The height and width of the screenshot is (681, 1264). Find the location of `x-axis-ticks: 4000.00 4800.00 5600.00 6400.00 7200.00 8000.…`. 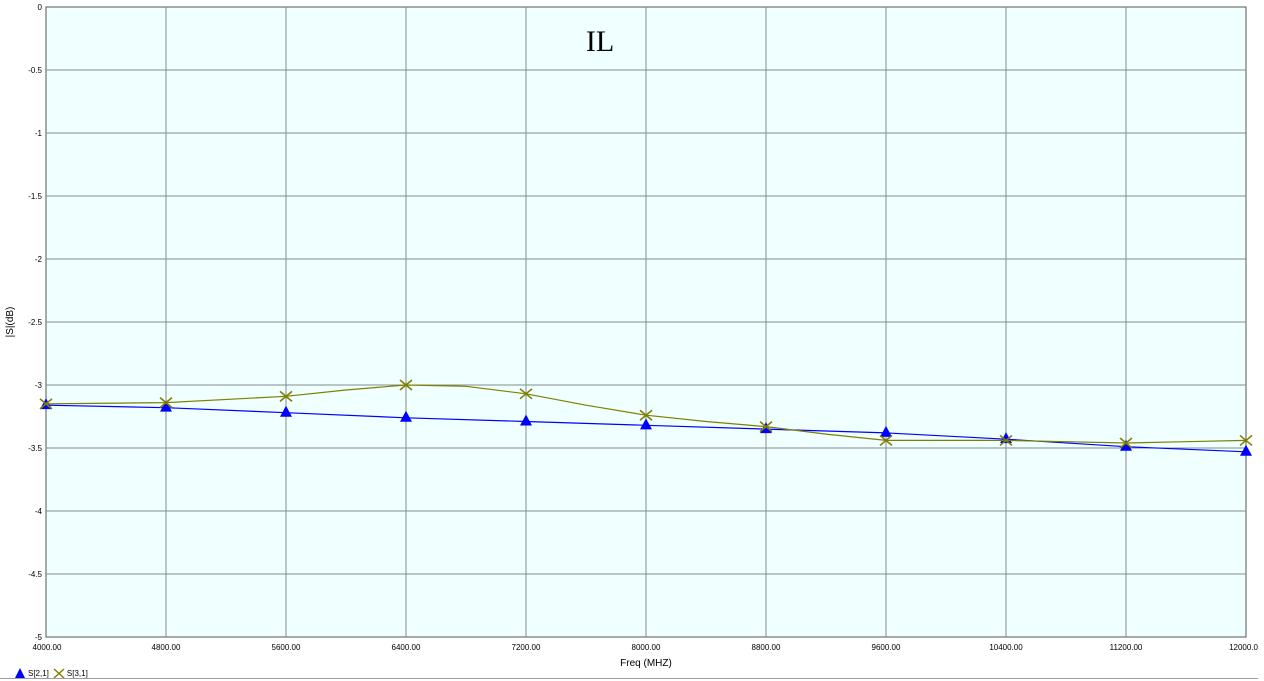

x-axis-ticks: 4000.00 4800.00 5600.00 6400.00 7200.00 8000.… is located at coordinates (646, 647).